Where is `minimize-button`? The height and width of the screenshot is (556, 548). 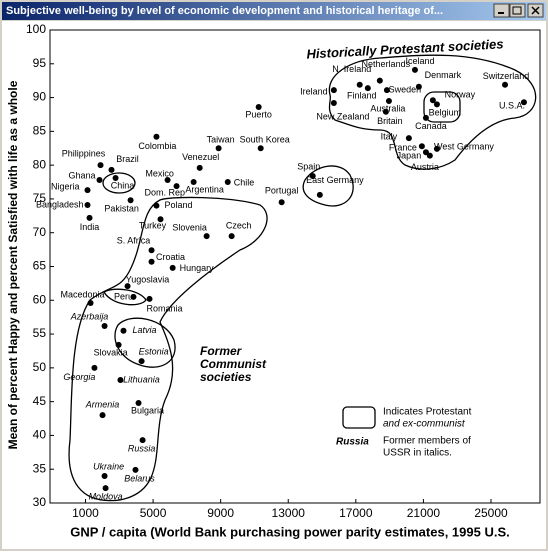 minimize-button is located at coordinates (501, 10).